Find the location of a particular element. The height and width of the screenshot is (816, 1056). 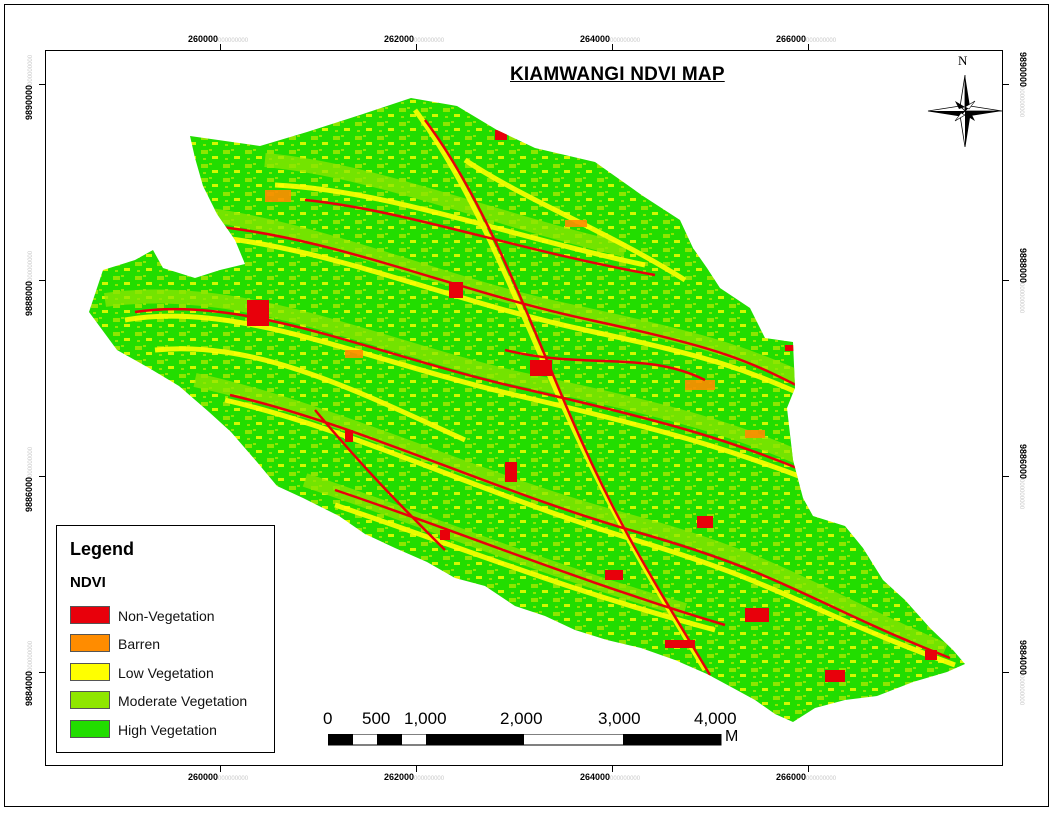

legend-swatch-low-vegetation is located at coordinates (90, 672).